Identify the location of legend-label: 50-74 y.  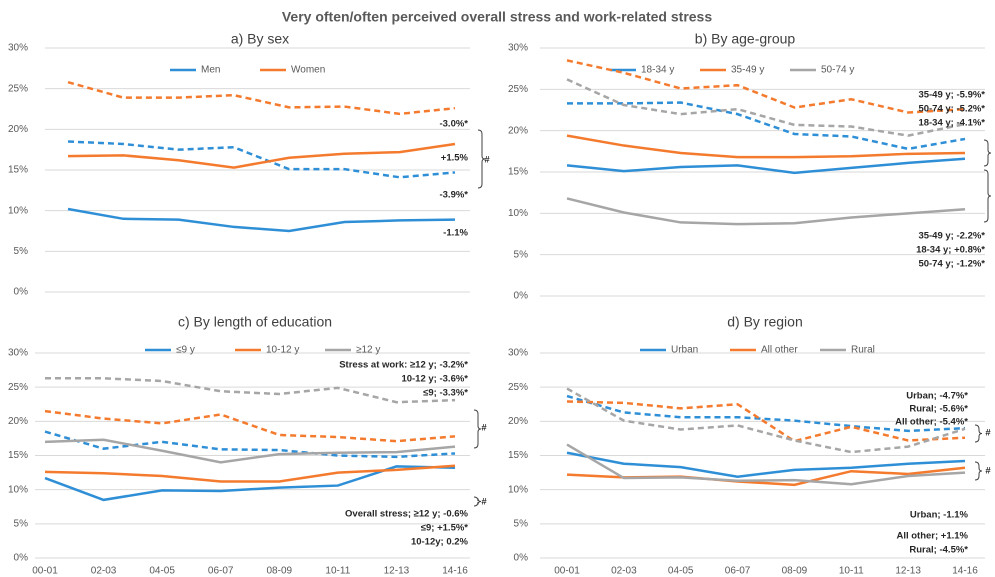
(837, 70).